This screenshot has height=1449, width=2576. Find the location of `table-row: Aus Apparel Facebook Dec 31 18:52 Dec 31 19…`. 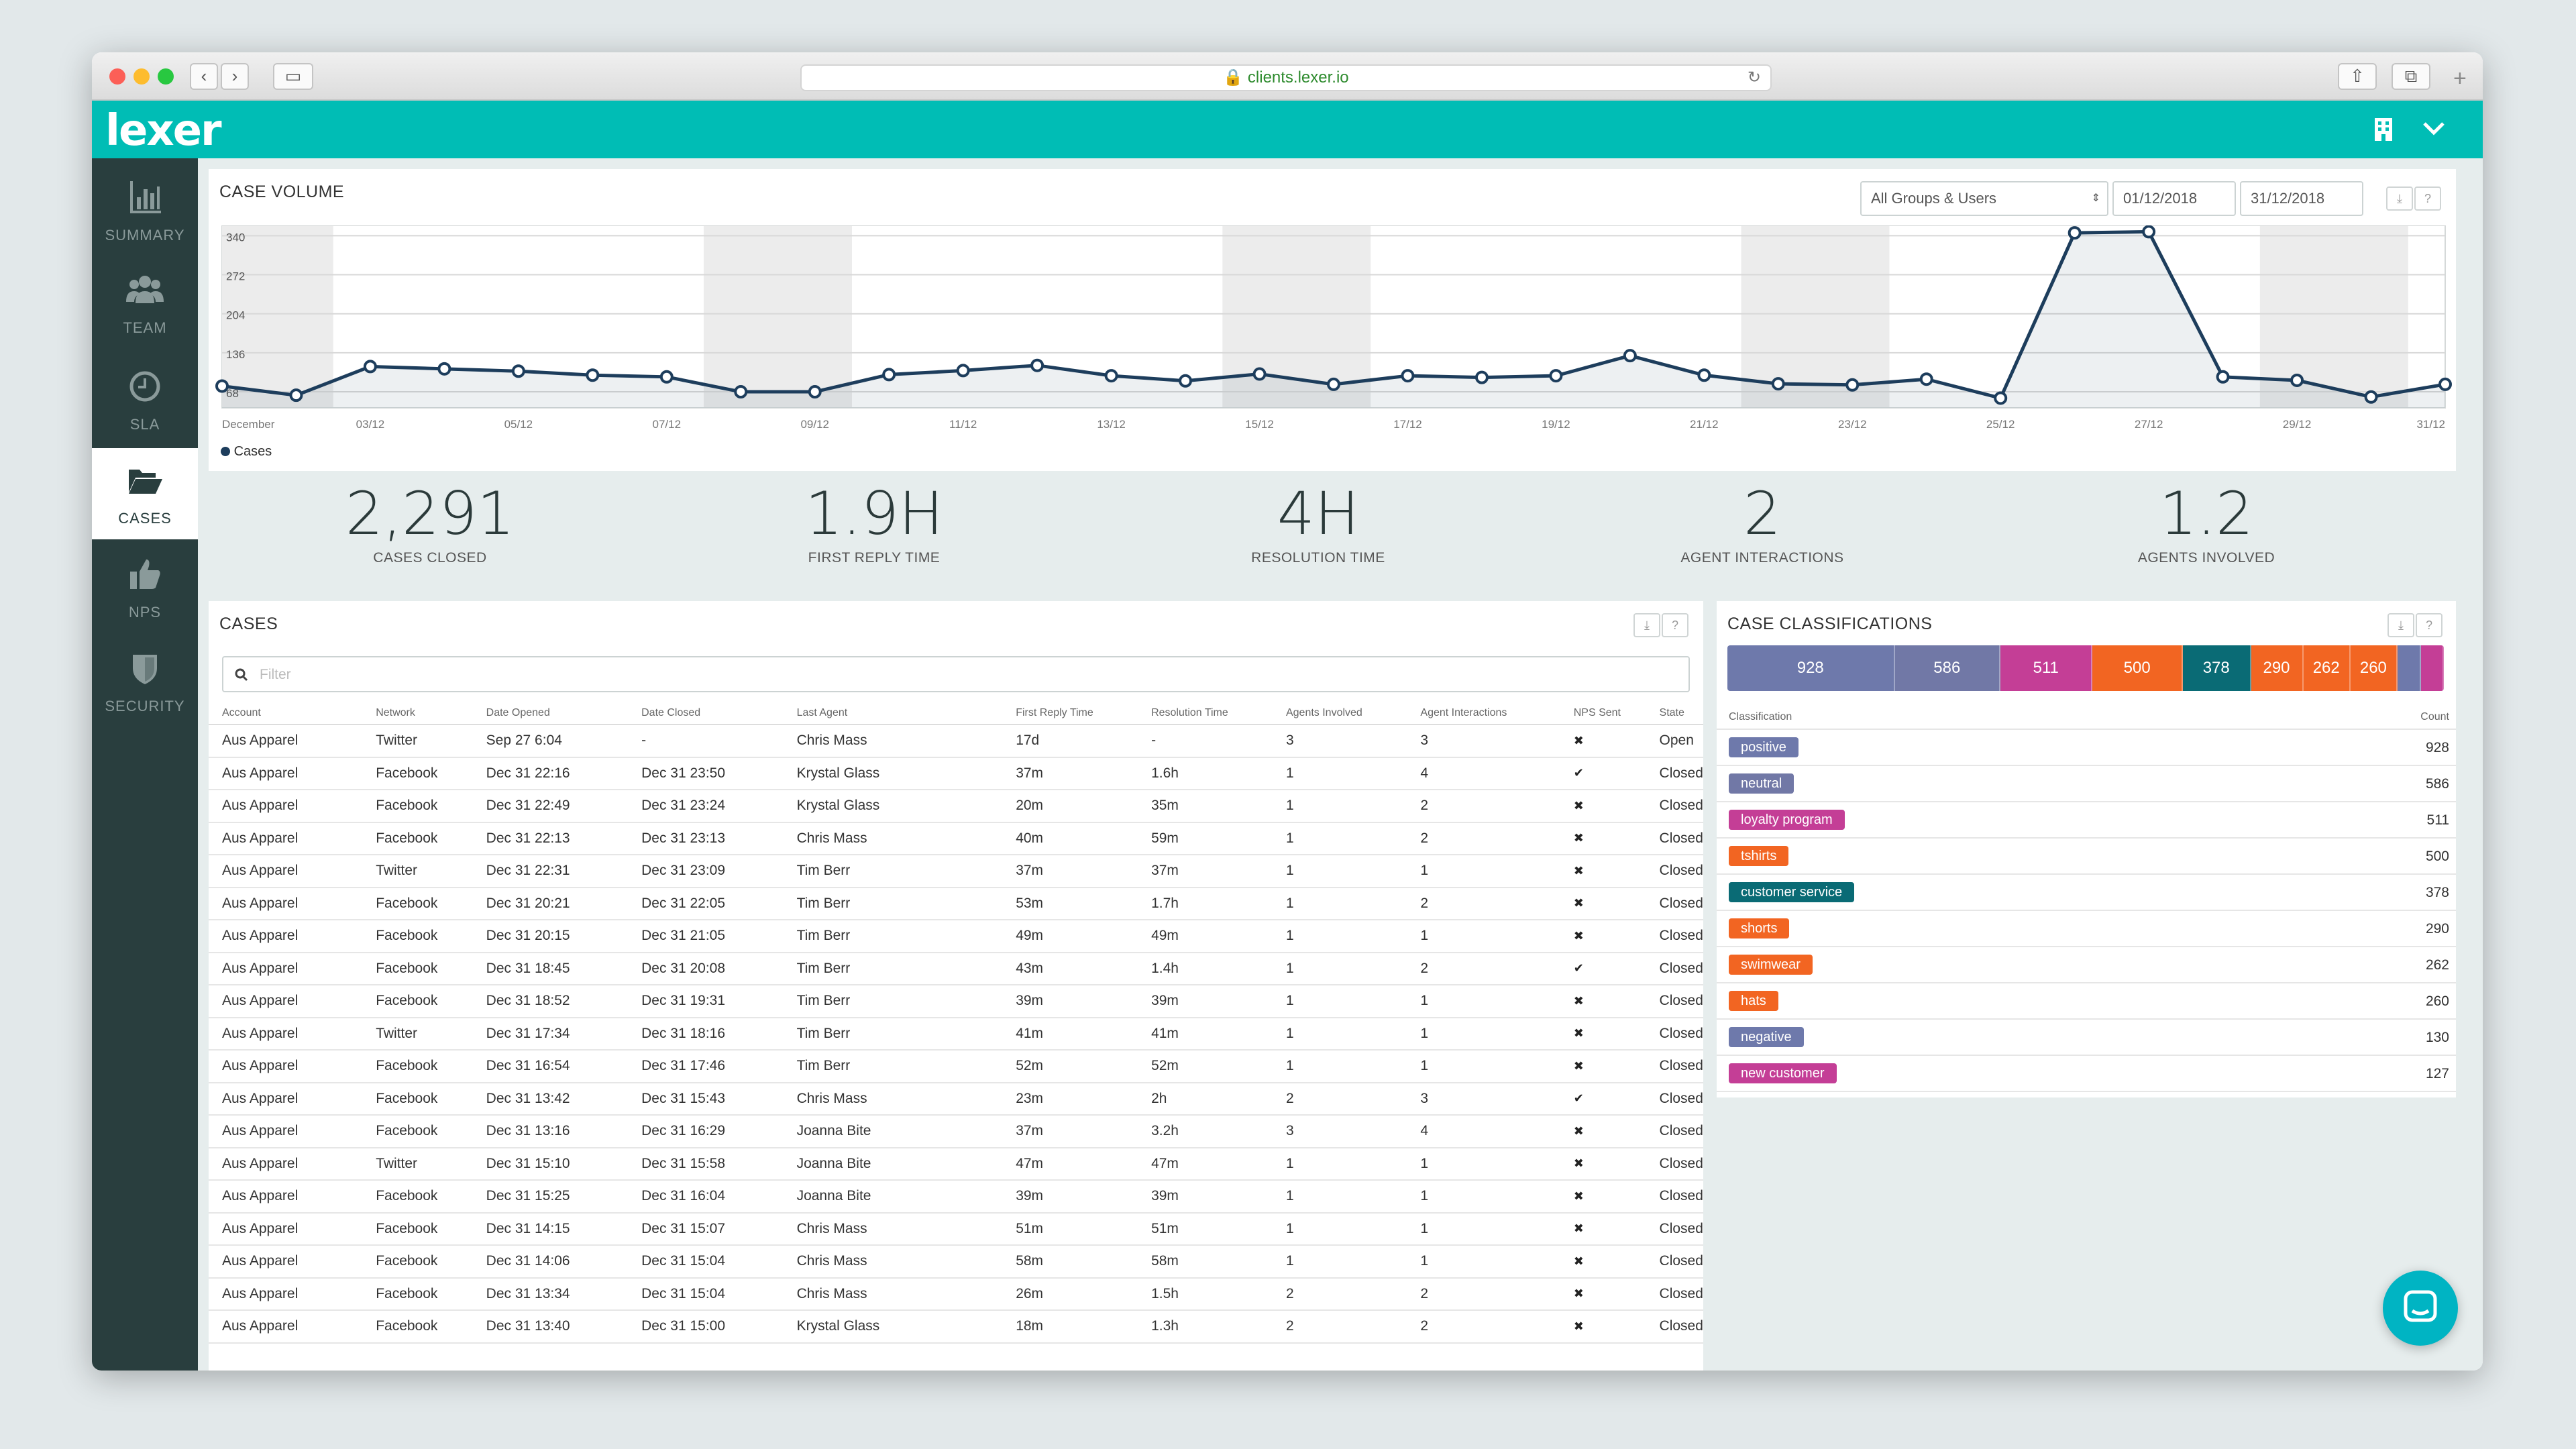

table-row: Aus Apparel Facebook Dec 31 18:52 Dec 31 19… is located at coordinates (956, 1001).